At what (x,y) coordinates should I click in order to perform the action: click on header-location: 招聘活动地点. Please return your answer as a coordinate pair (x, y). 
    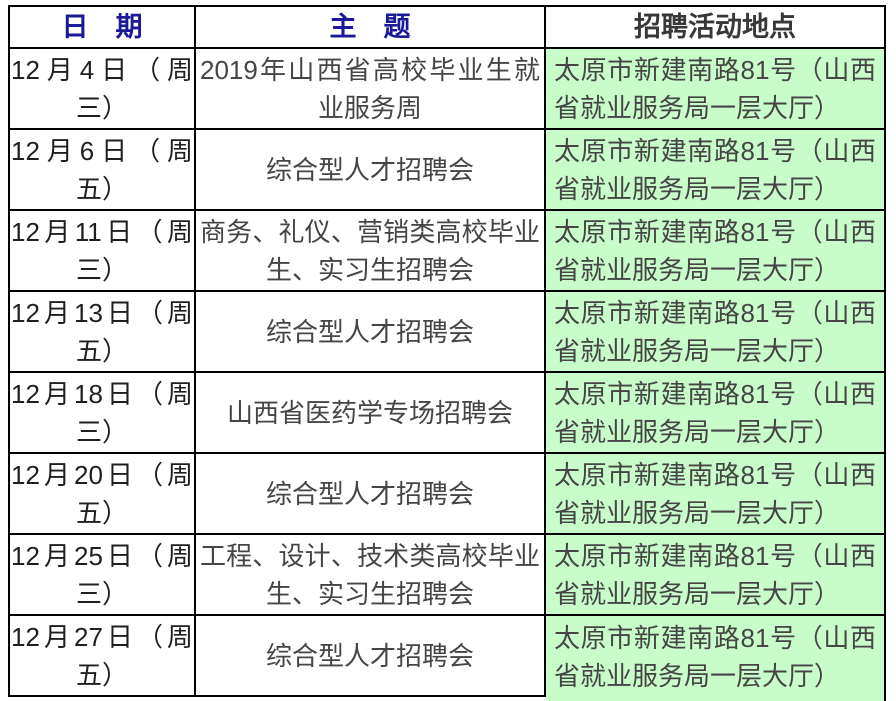
    Looking at the image, I should click on (716, 28).